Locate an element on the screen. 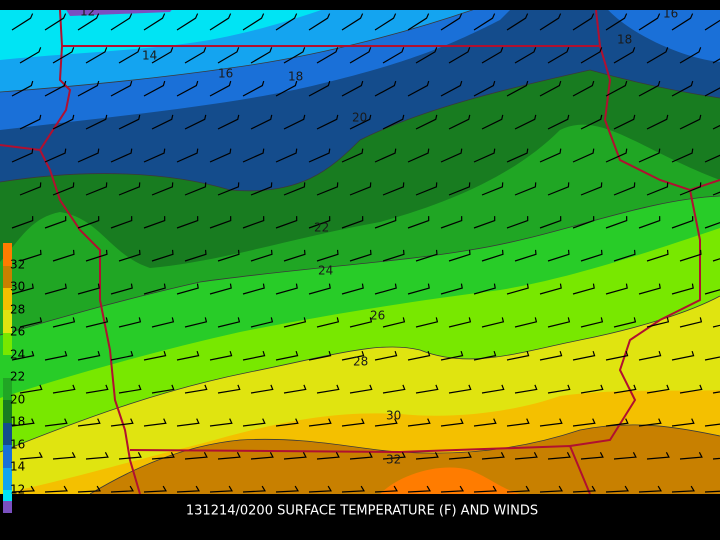 The image size is (720, 540). contour-label: 16 is located at coordinates (225, 74).